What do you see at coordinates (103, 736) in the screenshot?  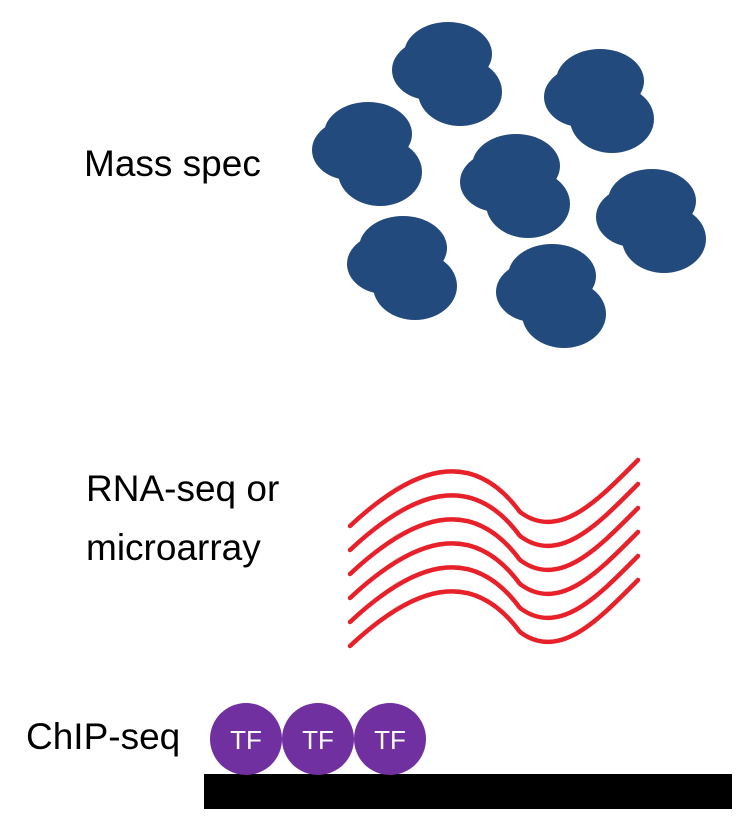 I see `chipseq-label: ChIP-seq` at bounding box center [103, 736].